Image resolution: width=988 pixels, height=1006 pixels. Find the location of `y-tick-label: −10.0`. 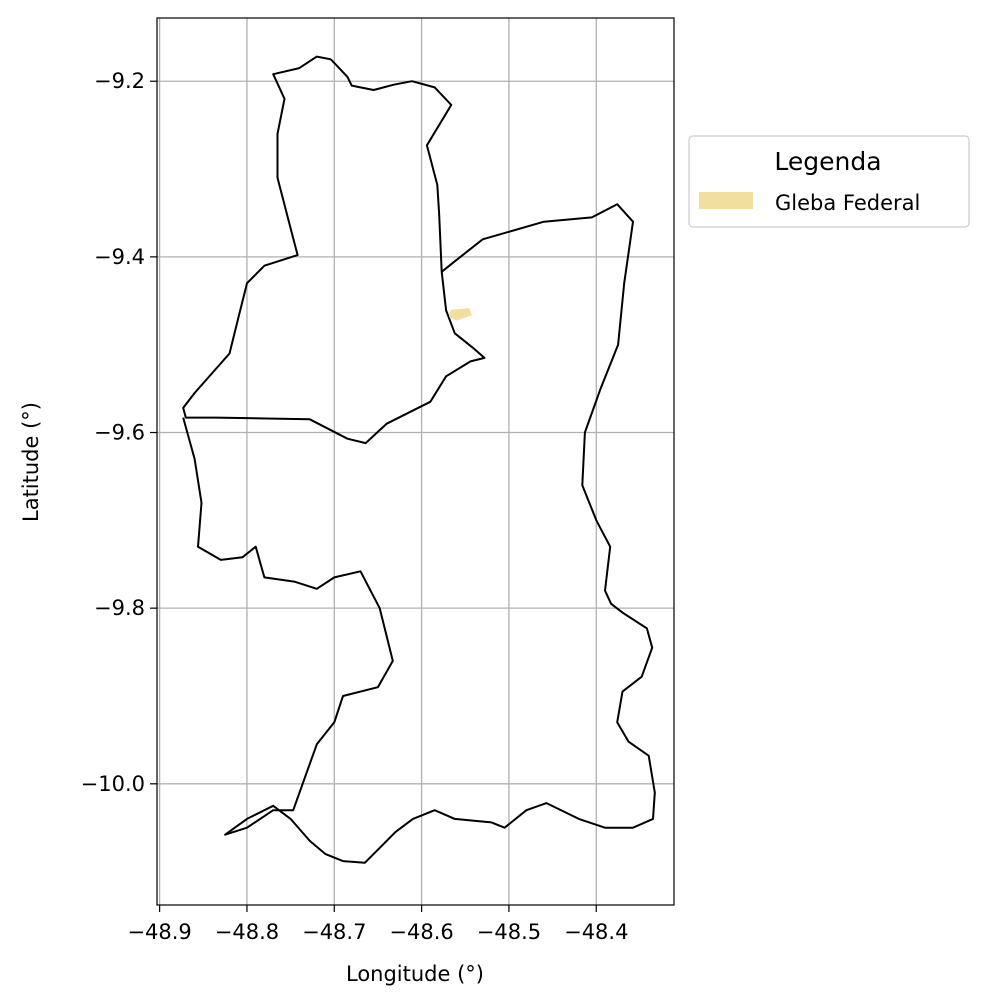

y-tick-label: −10.0 is located at coordinates (113, 784).